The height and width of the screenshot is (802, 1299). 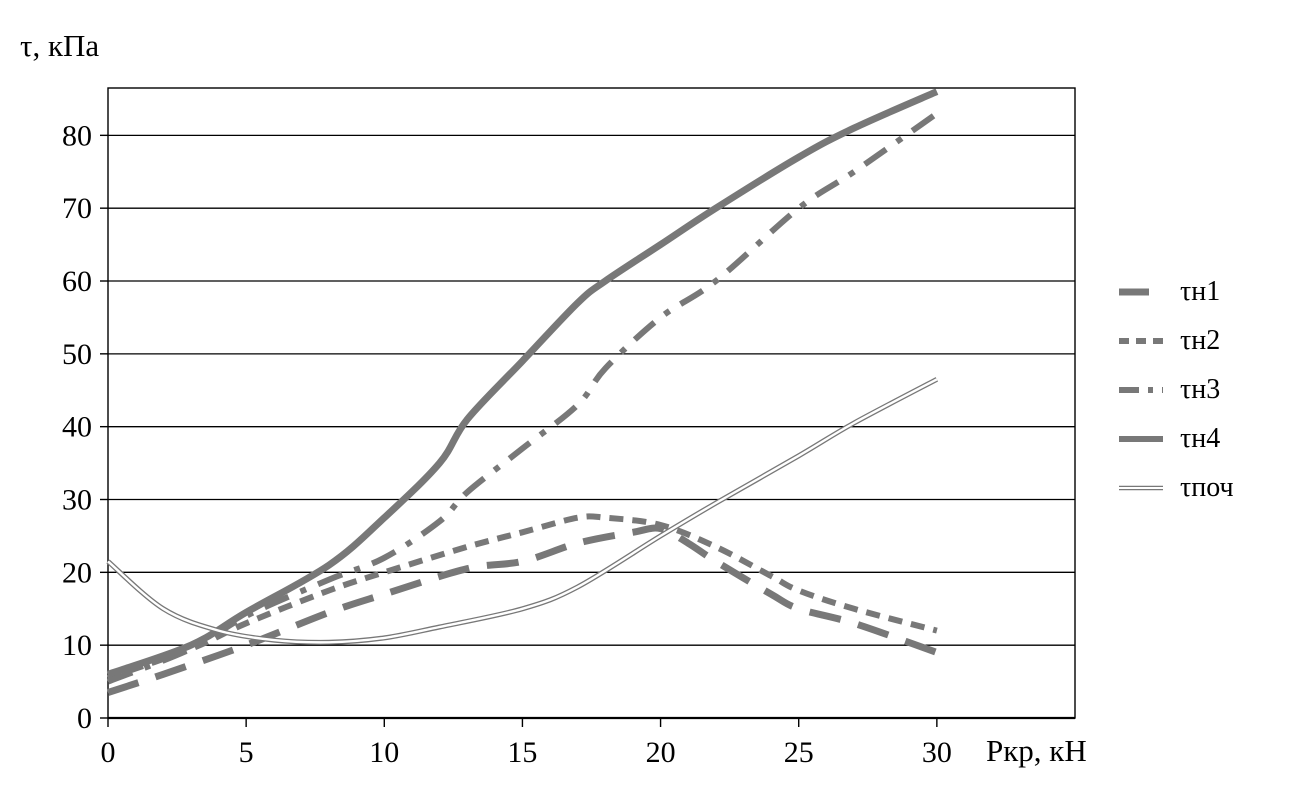 I want to click on y-tick-label: 10, so click(x=77, y=645).